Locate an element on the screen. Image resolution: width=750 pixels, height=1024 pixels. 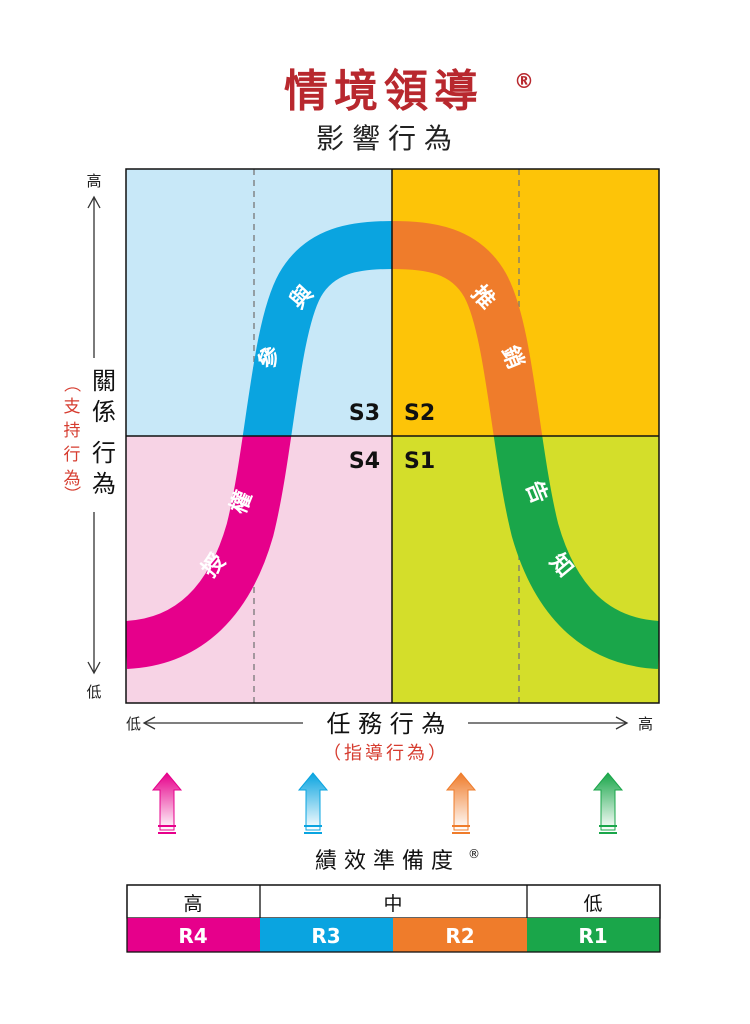
y-axis-up-arrow-icon is located at coordinates (94, 202).